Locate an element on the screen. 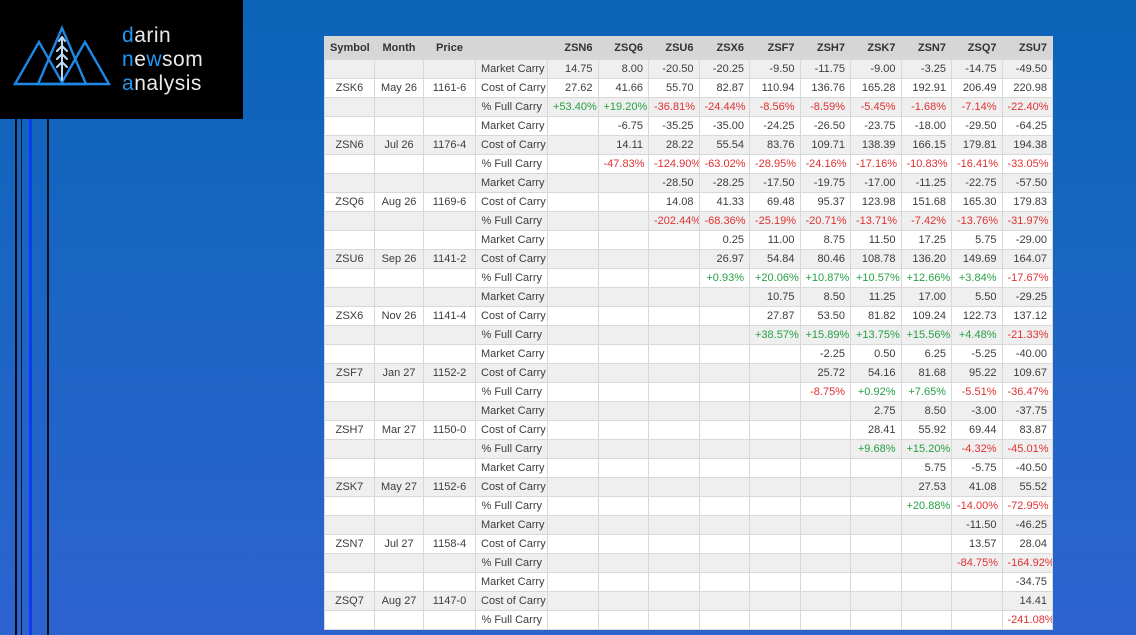 Image resolution: width=1136 pixels, height=635 pixels. value-cell: 80.46 is located at coordinates (825, 259).